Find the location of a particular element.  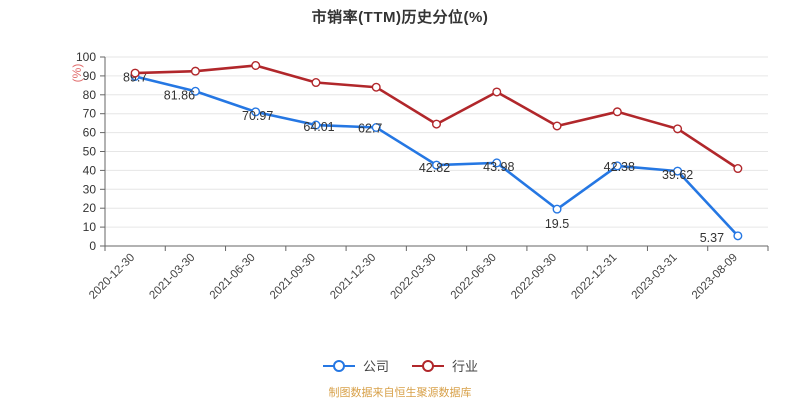

legend-item-industry: 行业 is located at coordinates (444, 365).